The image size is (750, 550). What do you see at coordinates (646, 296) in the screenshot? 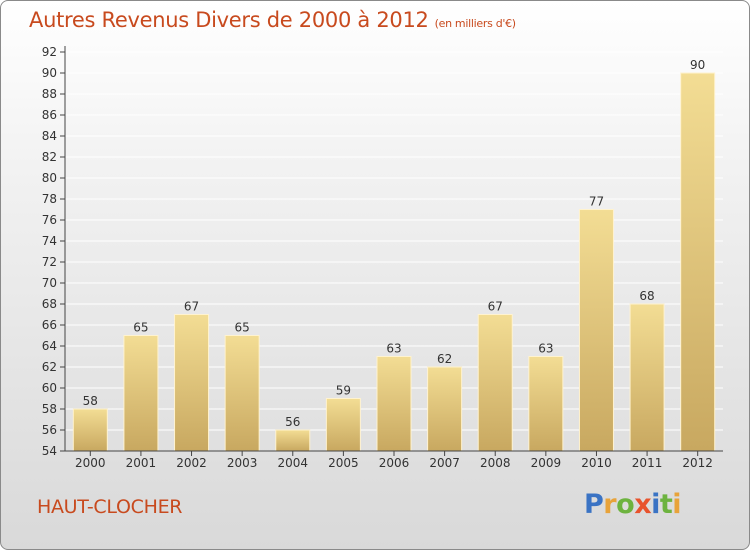
I see `bar-value-label: 68` at bounding box center [646, 296].